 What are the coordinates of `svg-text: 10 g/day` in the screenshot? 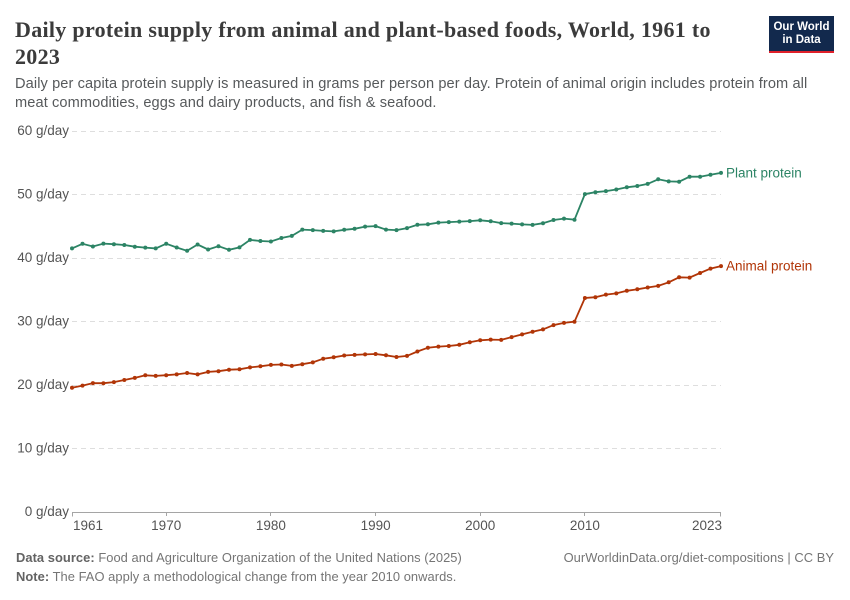 It's located at (43, 448).